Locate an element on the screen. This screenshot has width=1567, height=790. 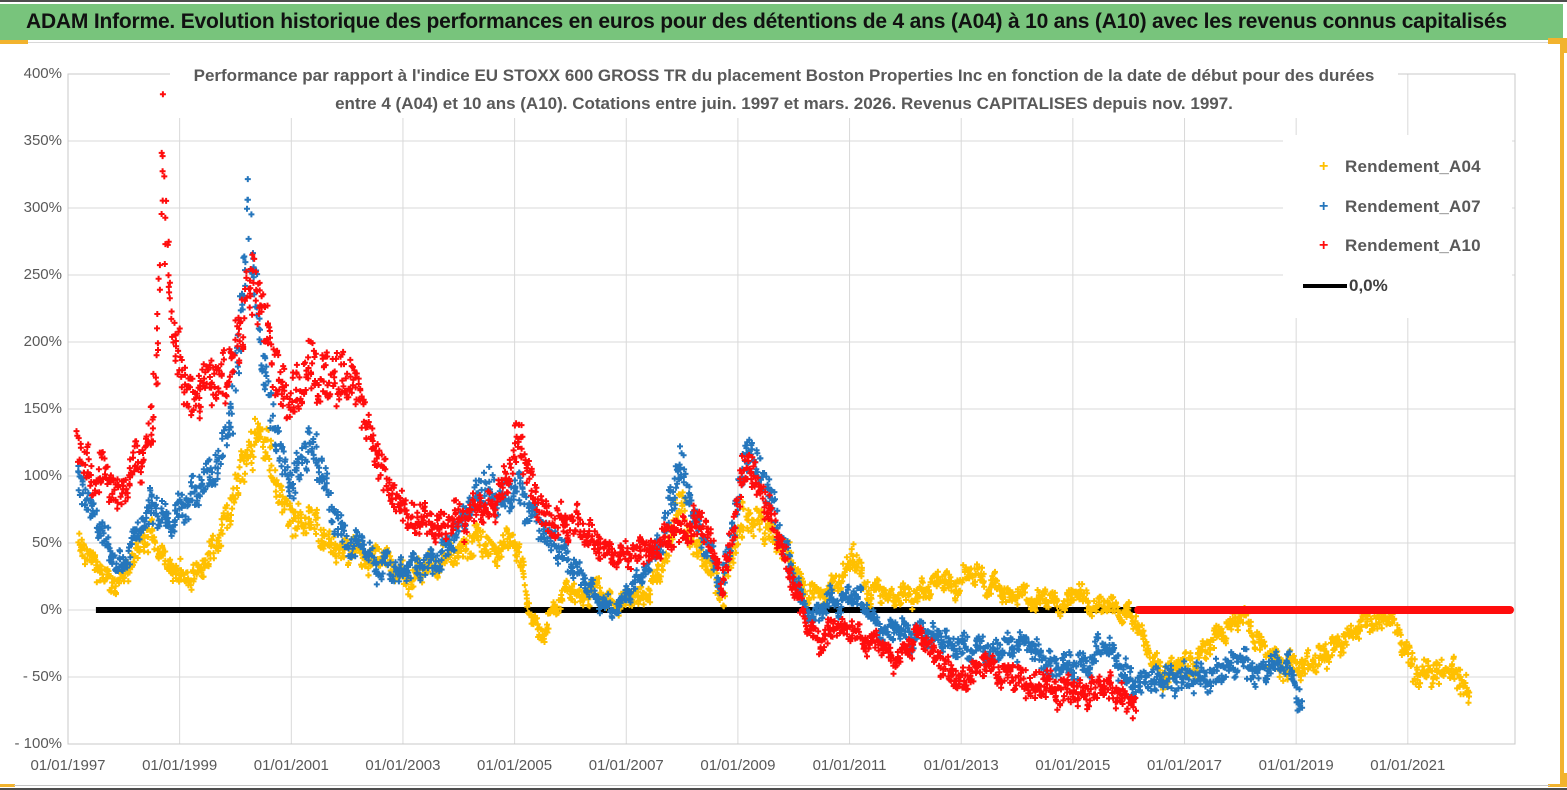
legend-item-0-0-: 0,0% is located at coordinates (1397, 286).